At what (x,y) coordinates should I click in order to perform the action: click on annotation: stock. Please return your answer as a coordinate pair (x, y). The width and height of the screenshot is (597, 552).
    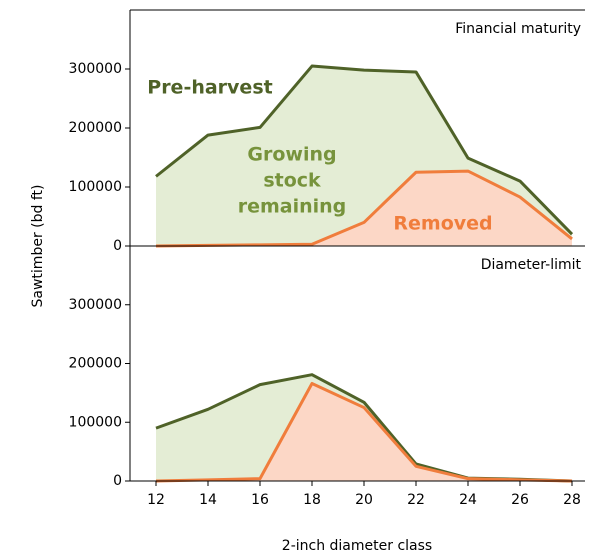
    Looking at the image, I should click on (292, 181).